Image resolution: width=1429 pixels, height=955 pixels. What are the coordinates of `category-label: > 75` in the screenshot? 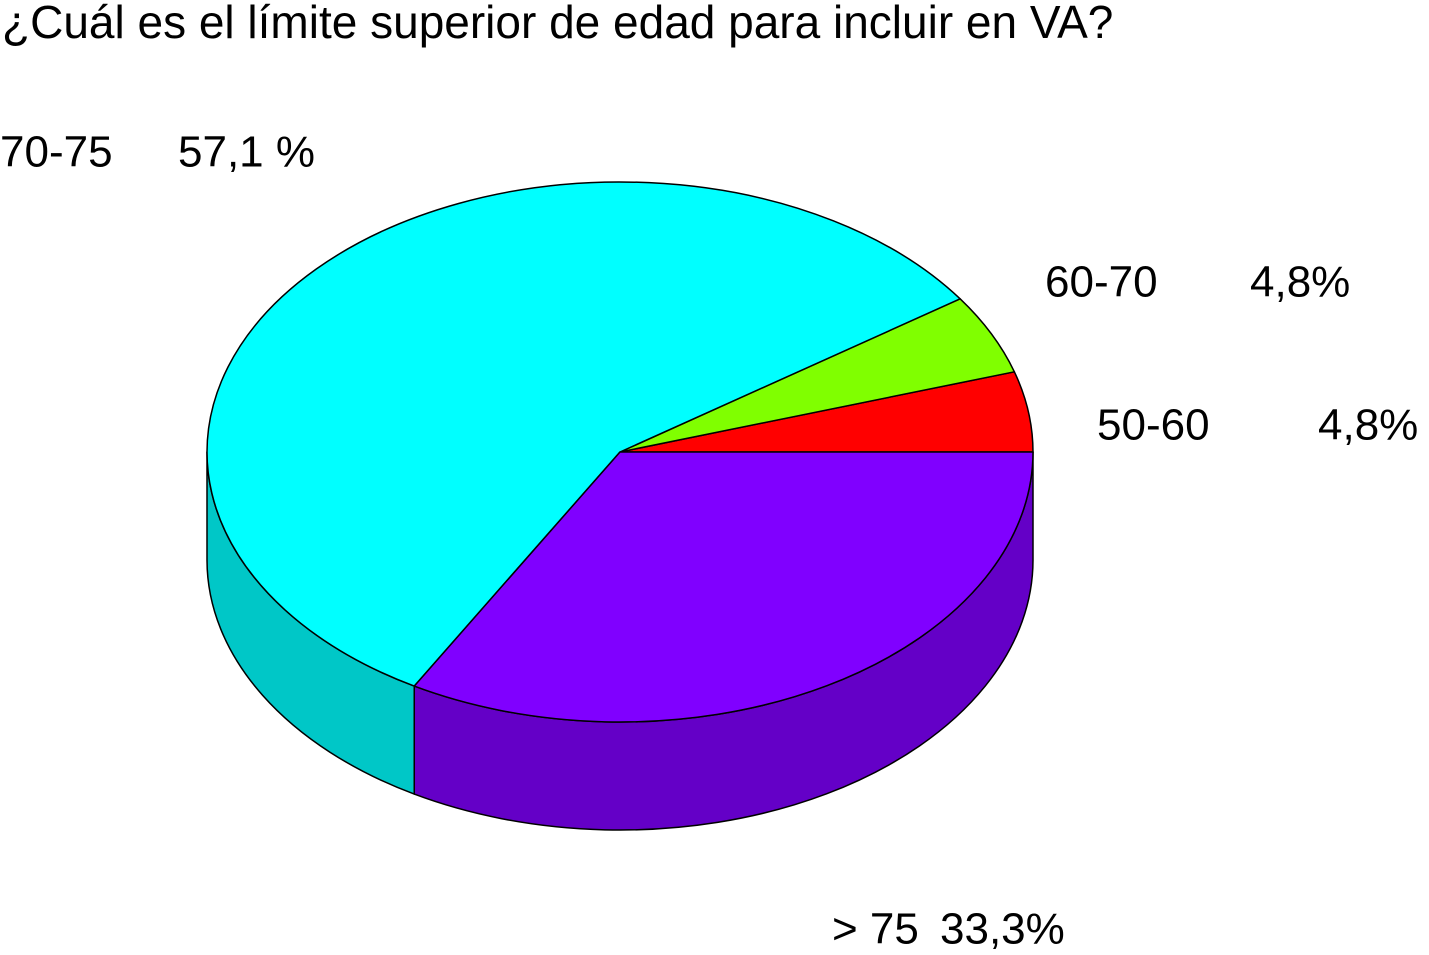 It's located at (875, 929).